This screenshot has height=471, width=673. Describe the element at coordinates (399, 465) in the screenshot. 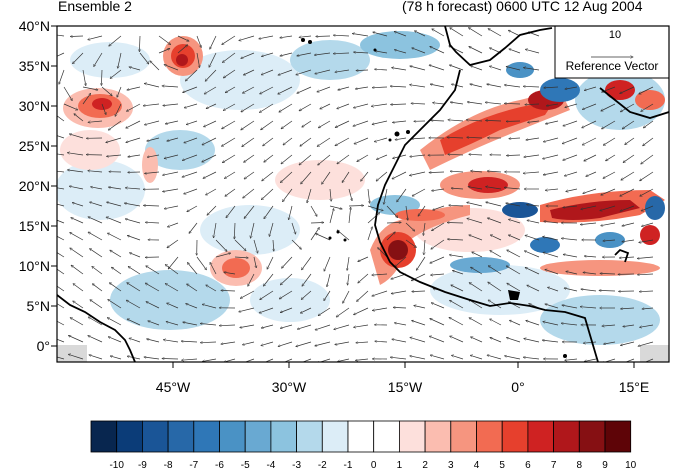

I see `colorbar-tick-label: 1` at that location.